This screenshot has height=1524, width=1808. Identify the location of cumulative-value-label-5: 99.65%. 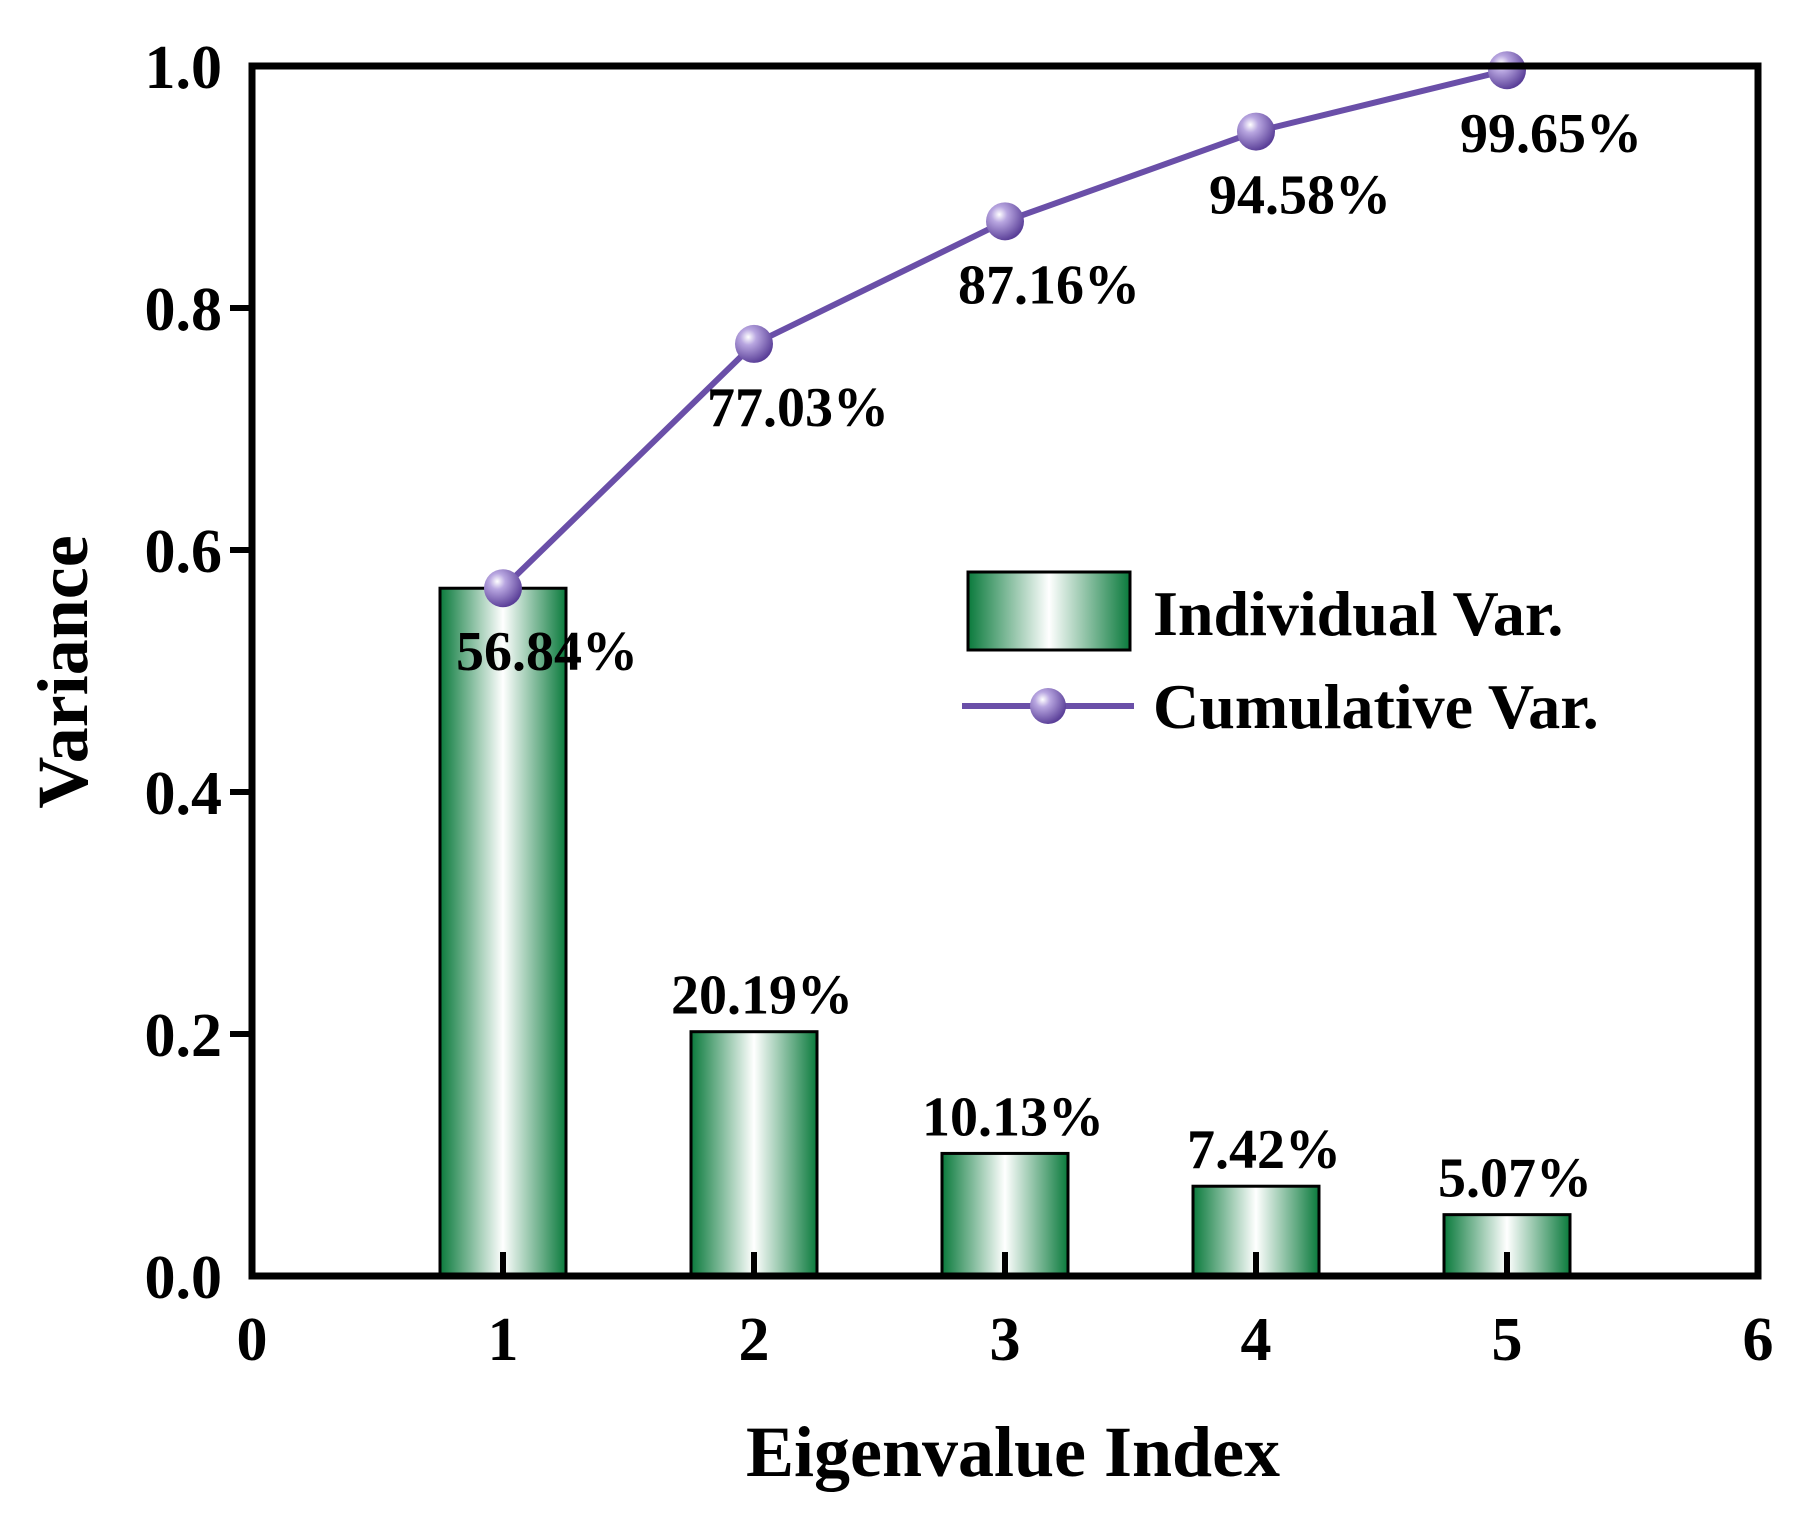
(1551, 134).